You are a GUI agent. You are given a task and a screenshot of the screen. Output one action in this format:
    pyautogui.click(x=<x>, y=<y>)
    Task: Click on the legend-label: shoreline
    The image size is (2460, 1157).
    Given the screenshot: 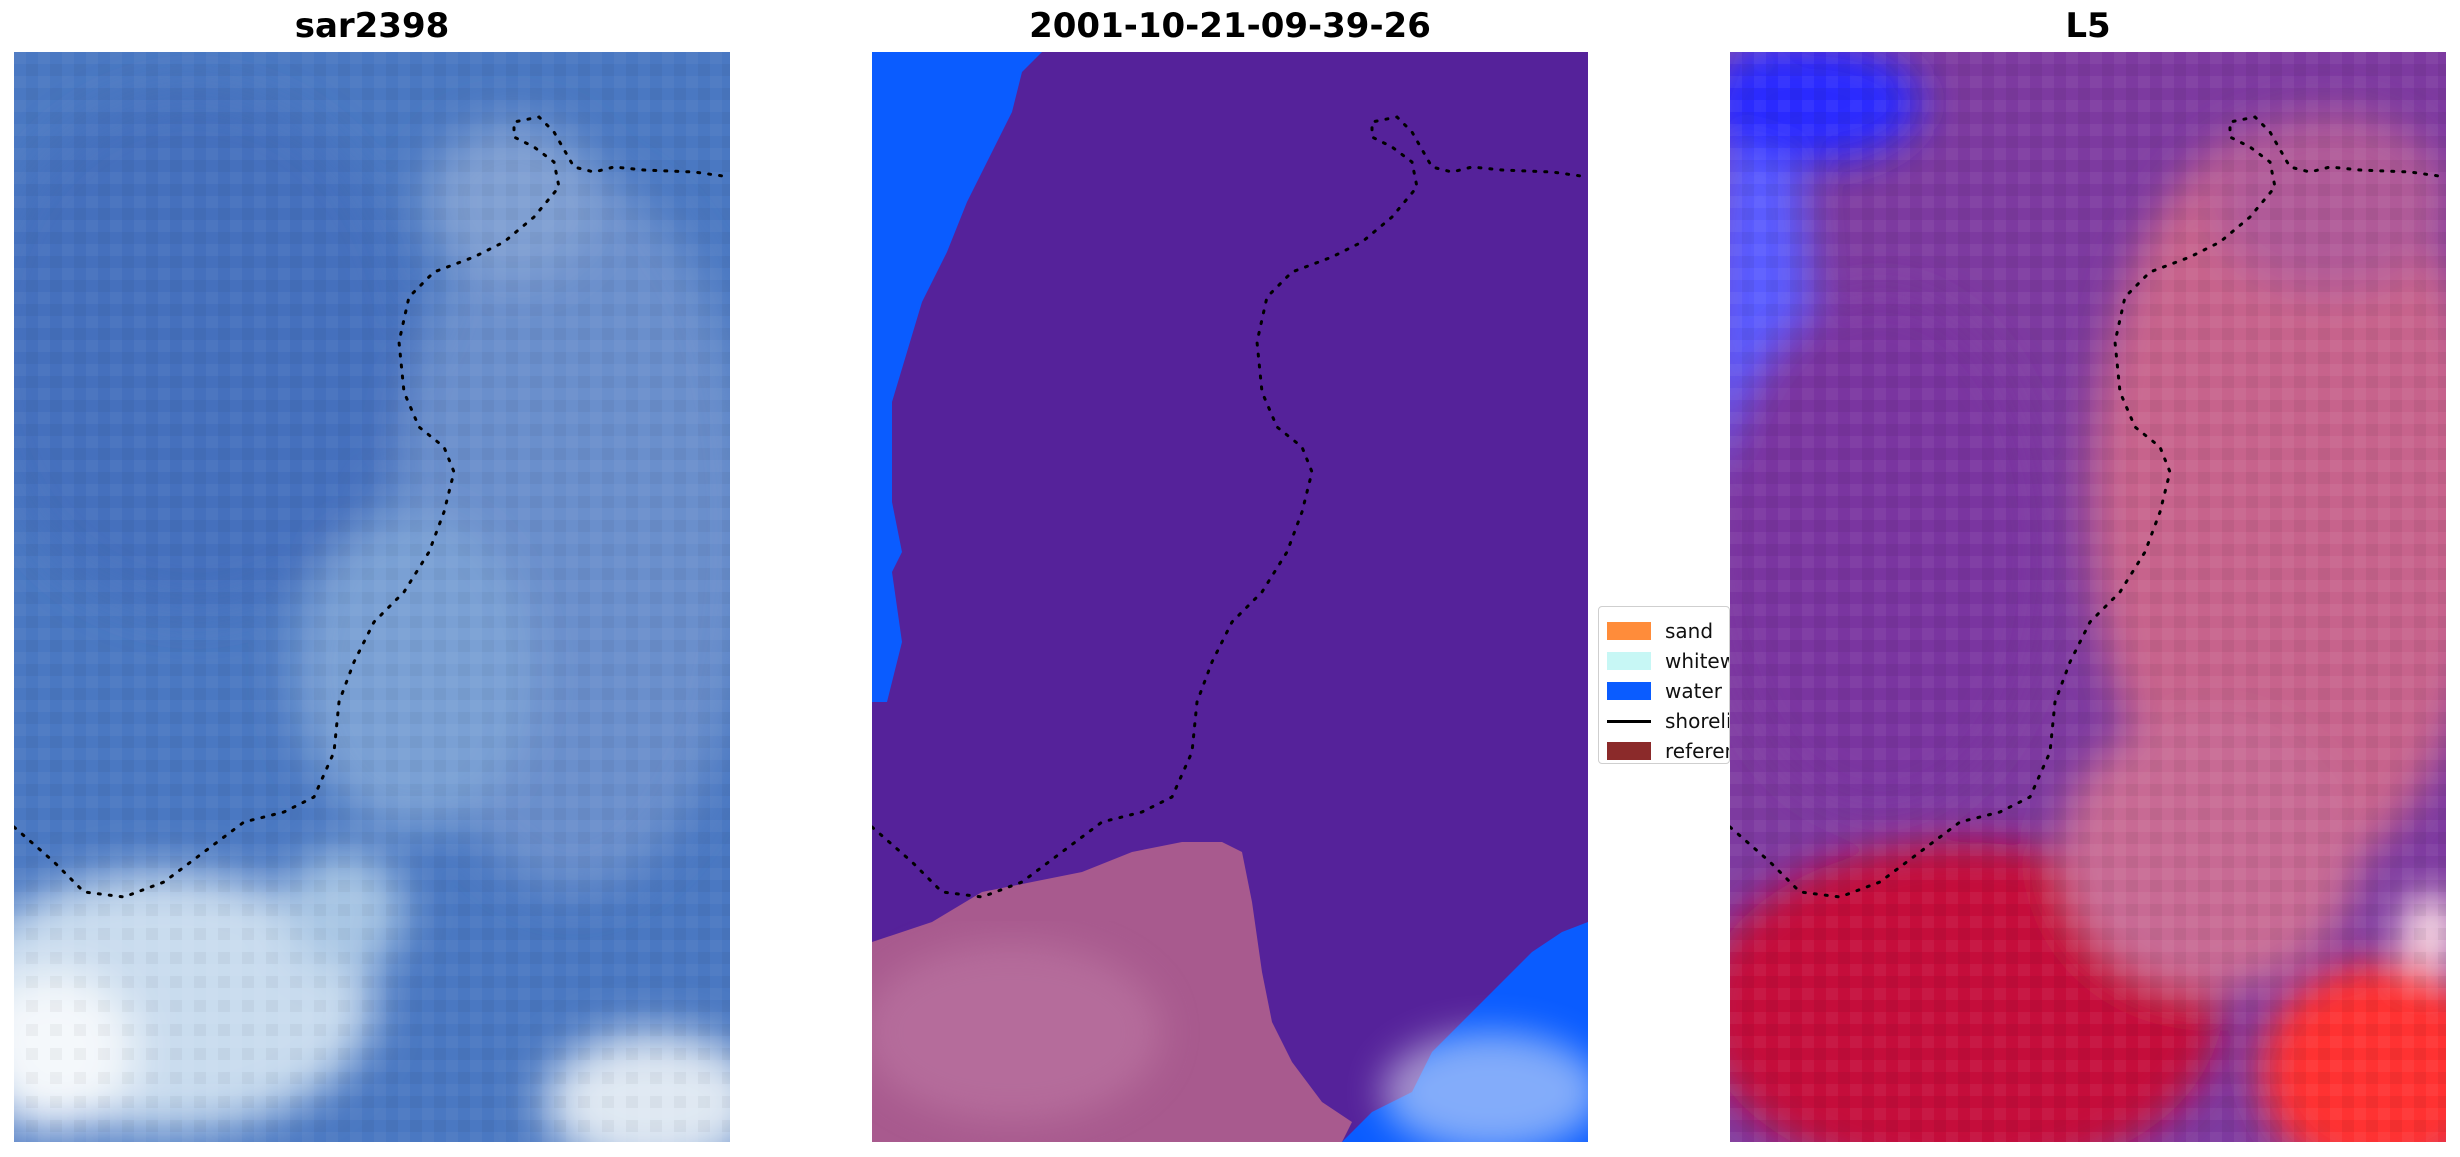 What is the action you would take?
    pyautogui.click(x=1697, y=721)
    